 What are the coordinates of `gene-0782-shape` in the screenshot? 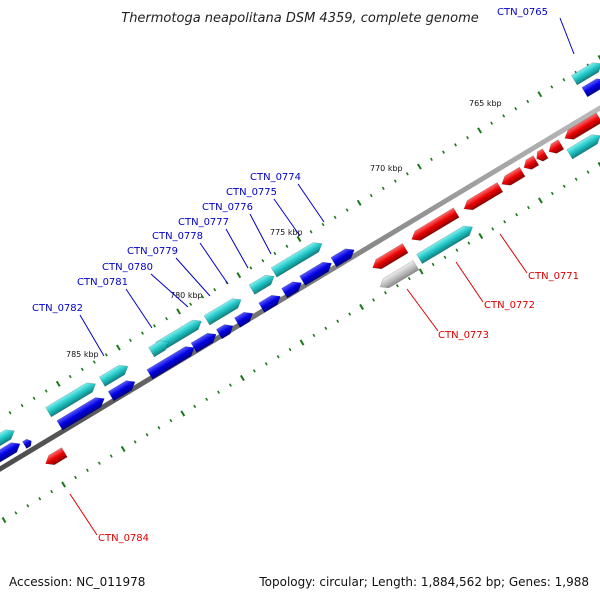 It's located at (121, 391).